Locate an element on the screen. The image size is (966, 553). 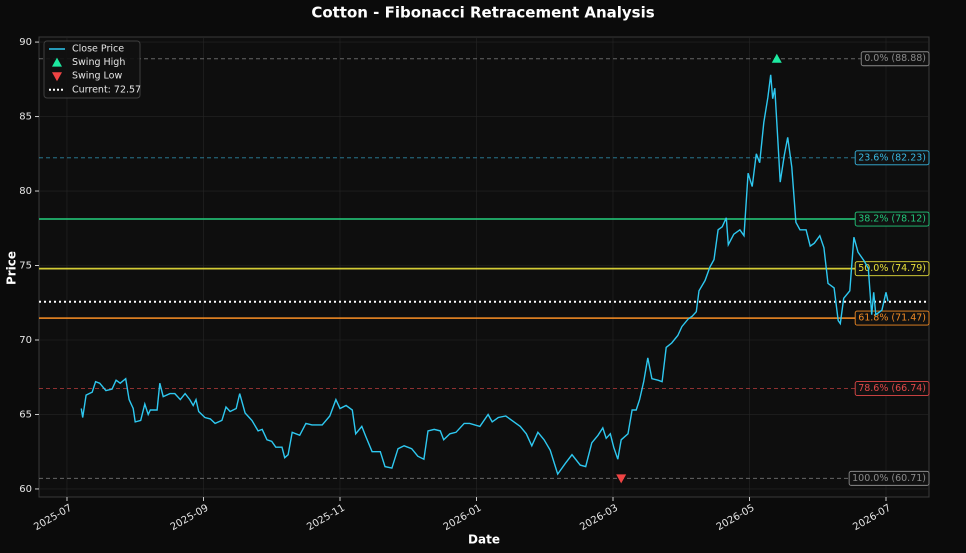
y-tick-label: 90 is located at coordinates (25, 42).